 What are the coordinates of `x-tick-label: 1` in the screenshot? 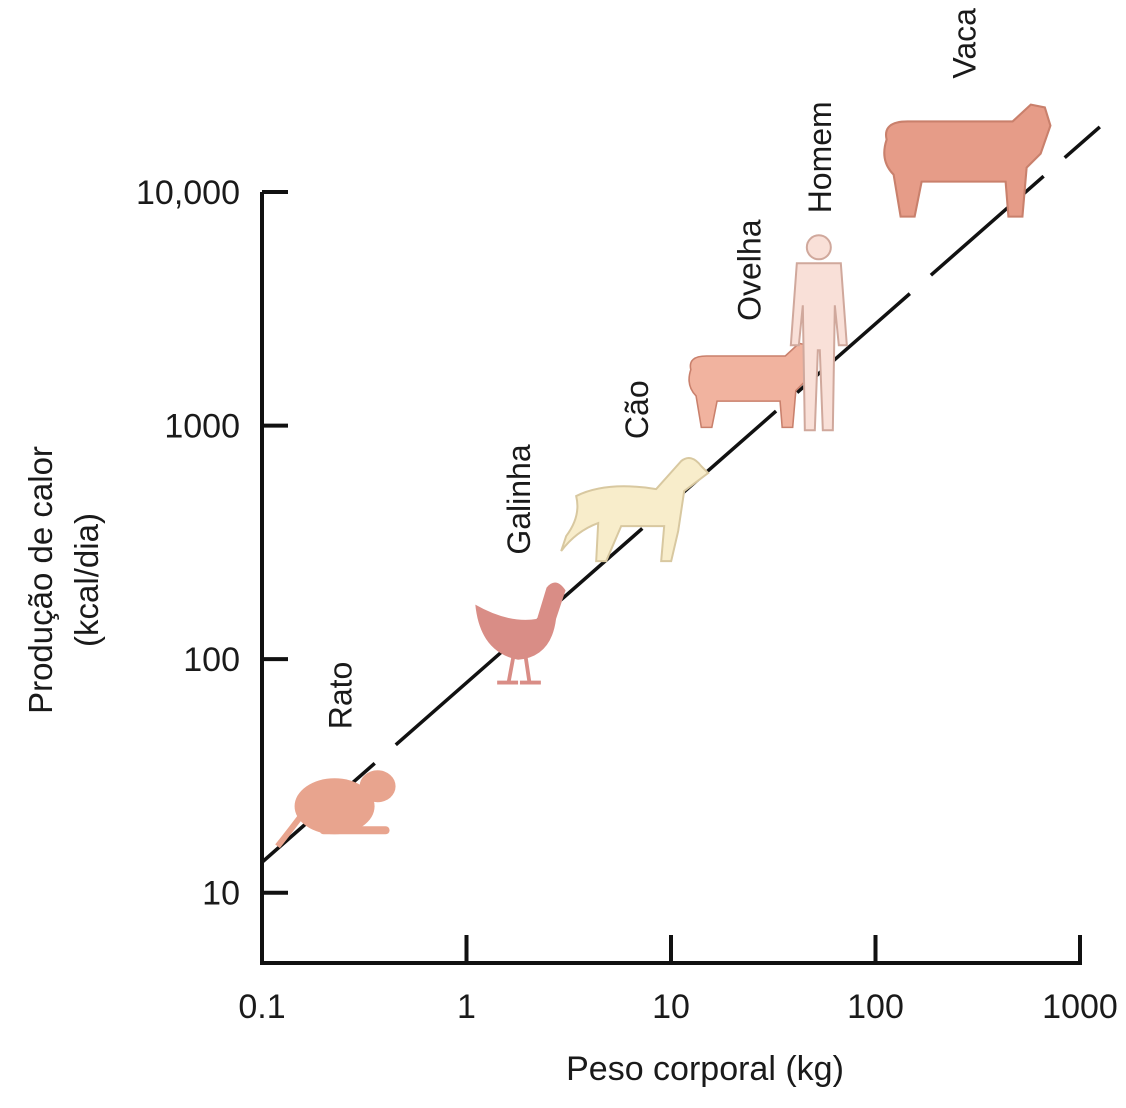 It's located at (466, 1007).